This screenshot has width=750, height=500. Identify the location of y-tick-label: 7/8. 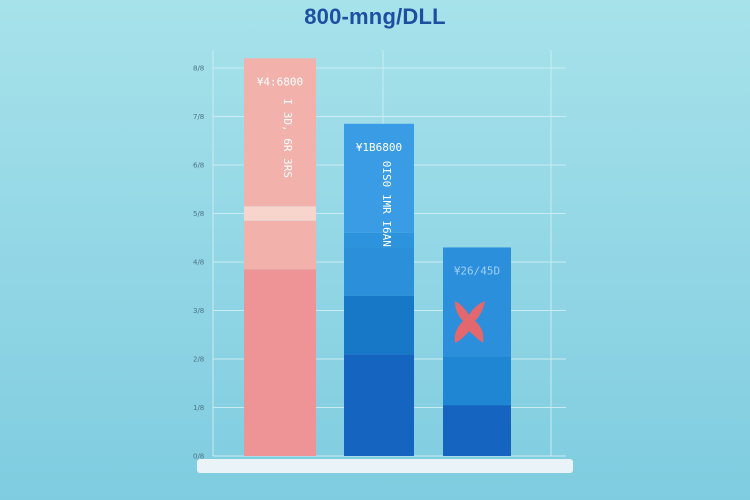
(198, 117).